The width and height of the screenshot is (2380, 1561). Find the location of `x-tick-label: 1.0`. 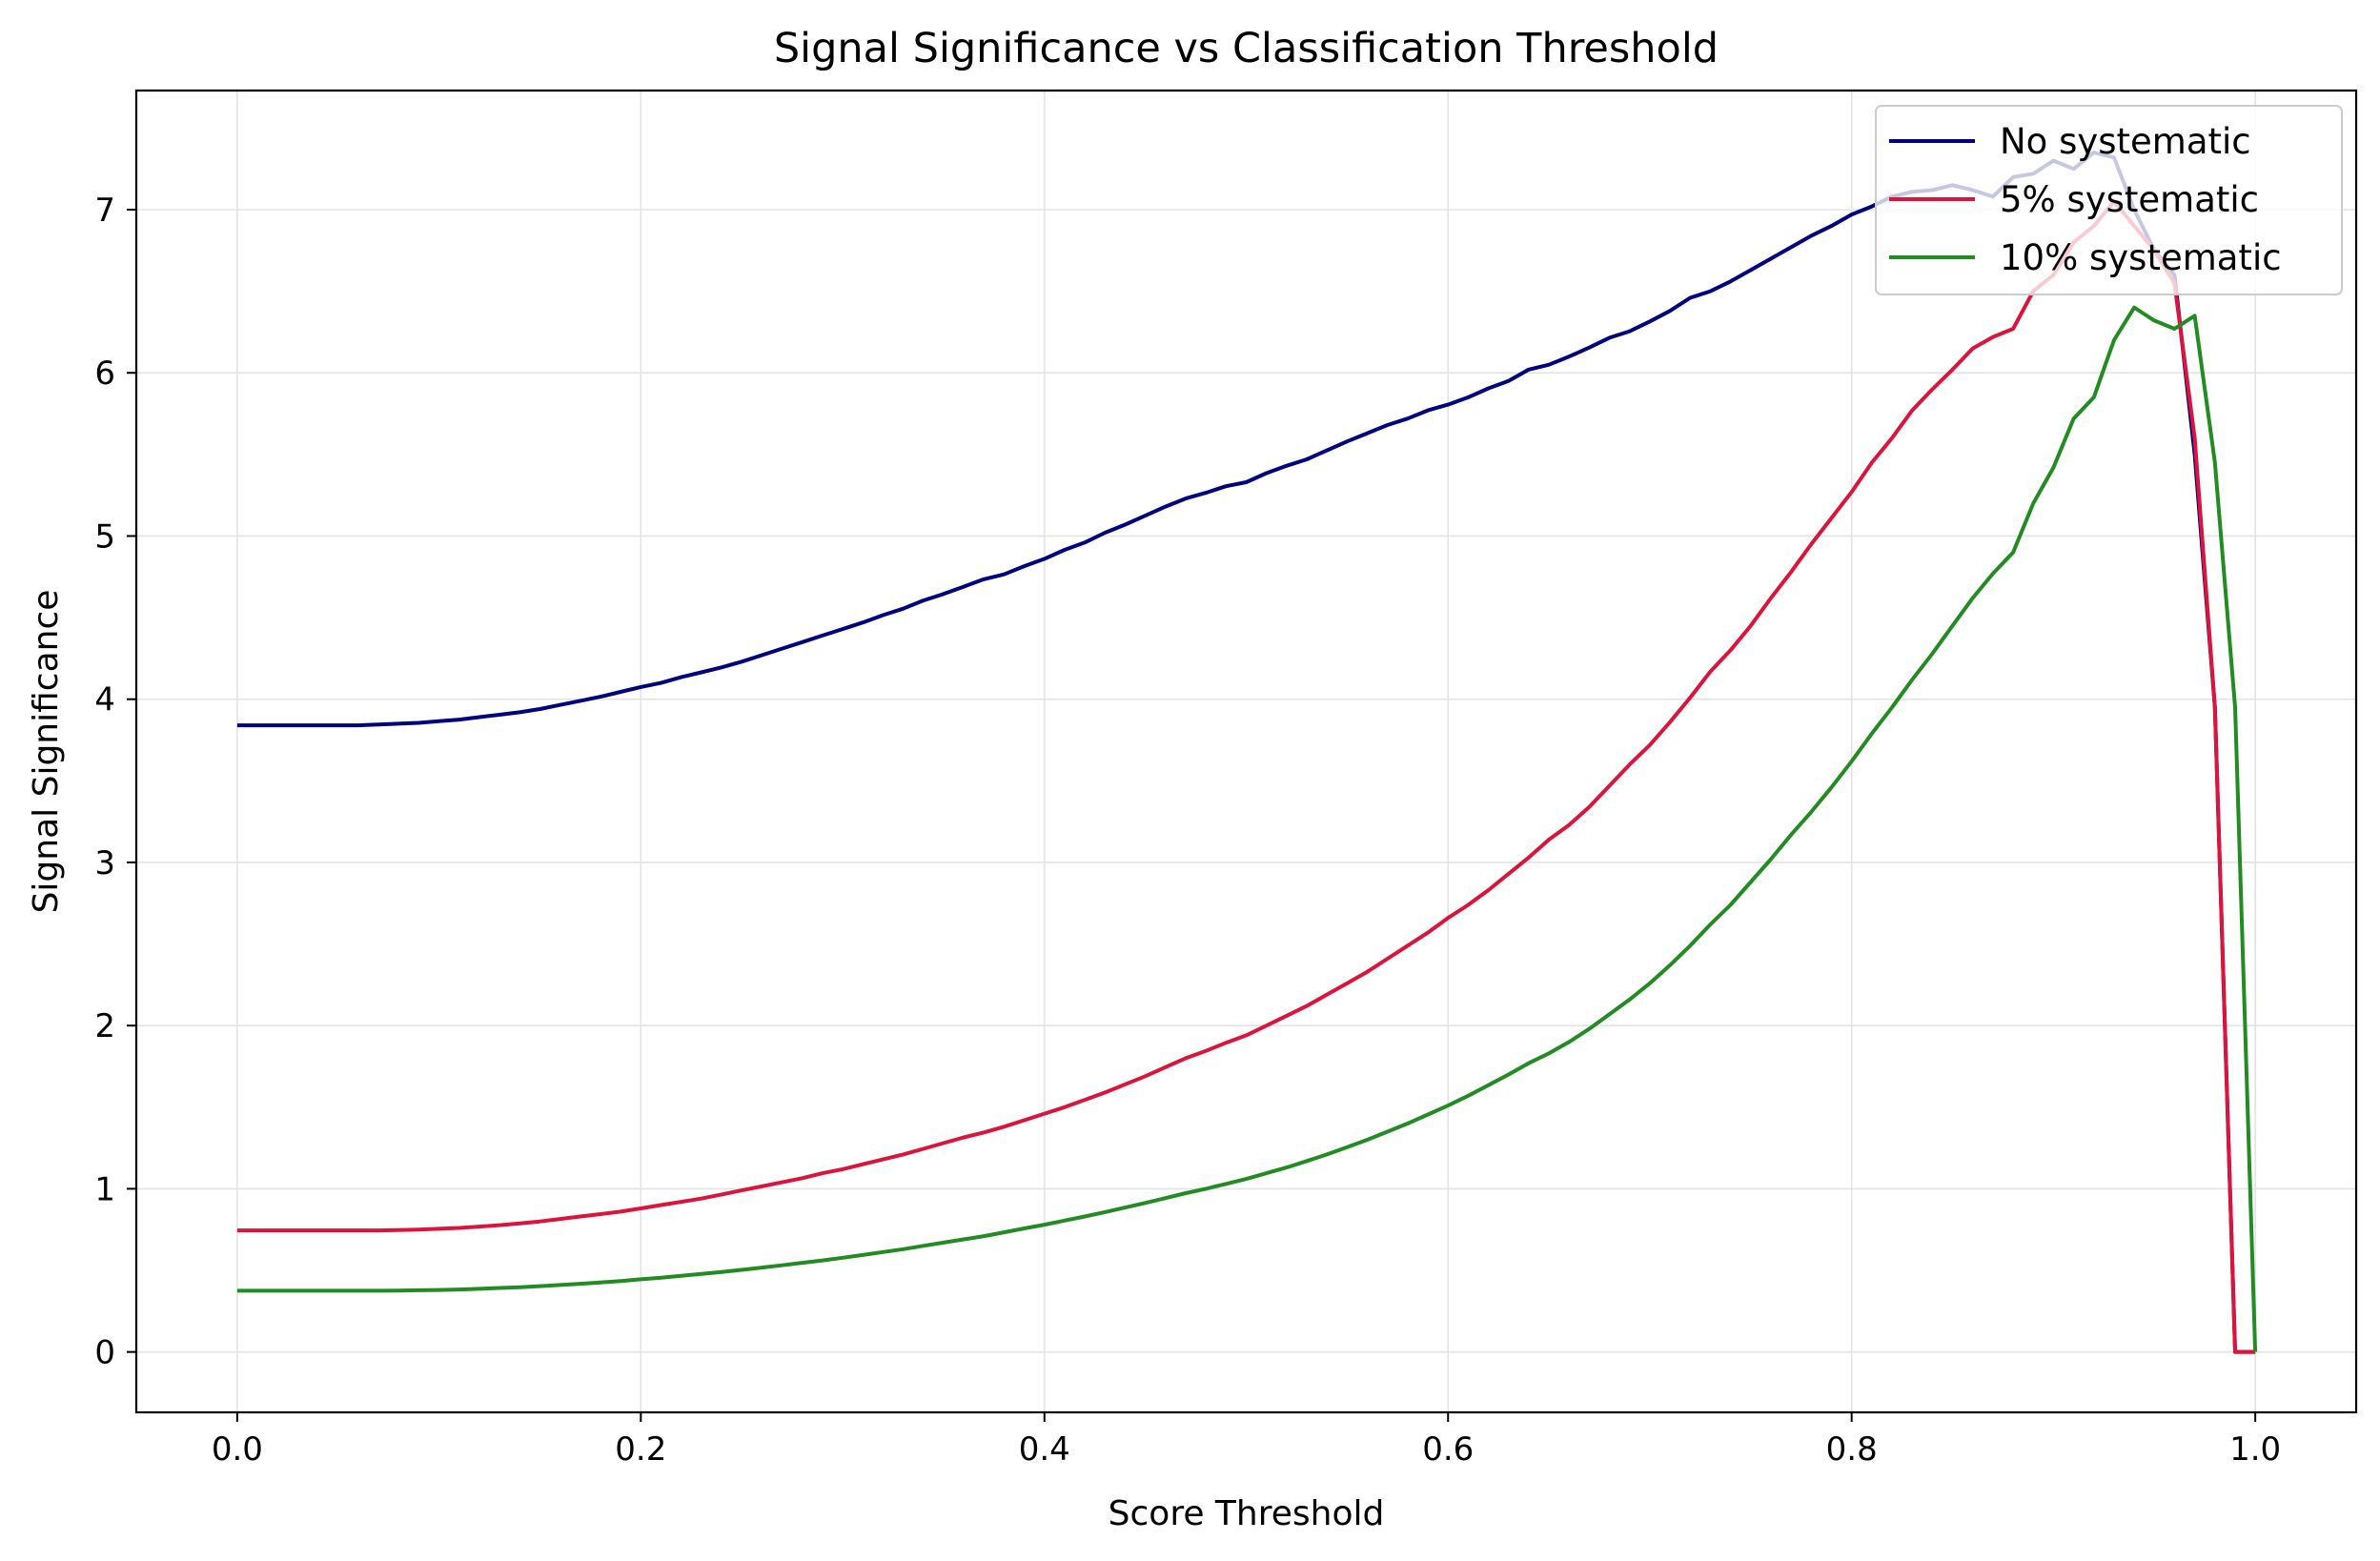

x-tick-label: 1.0 is located at coordinates (2255, 1449).